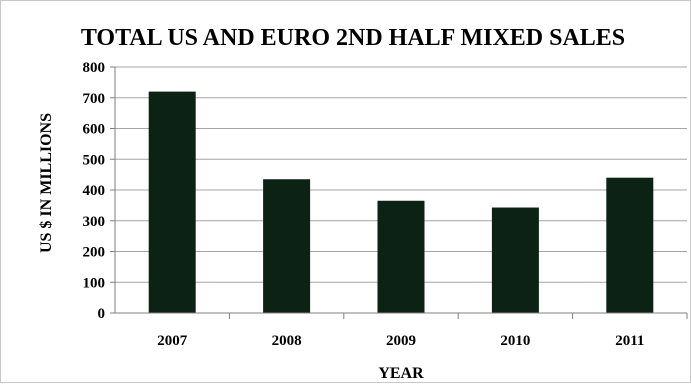 The height and width of the screenshot is (384, 691). What do you see at coordinates (172, 202) in the screenshot?
I see `bar-2007` at bounding box center [172, 202].